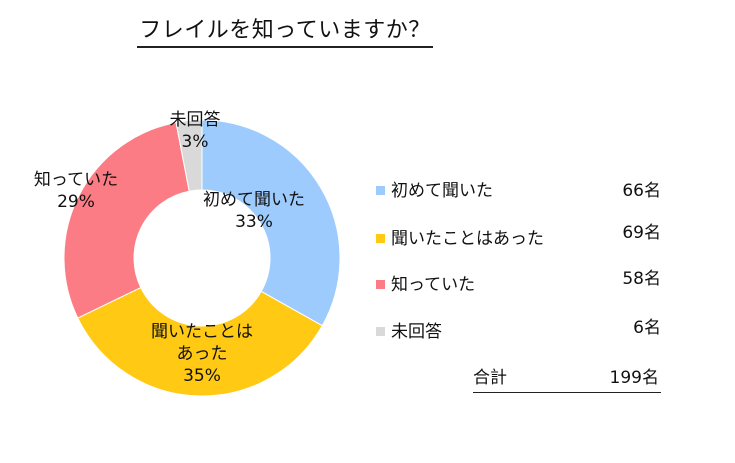  Describe the element at coordinates (433, 285) in the screenshot. I see `legend-label: 知っていた` at that location.